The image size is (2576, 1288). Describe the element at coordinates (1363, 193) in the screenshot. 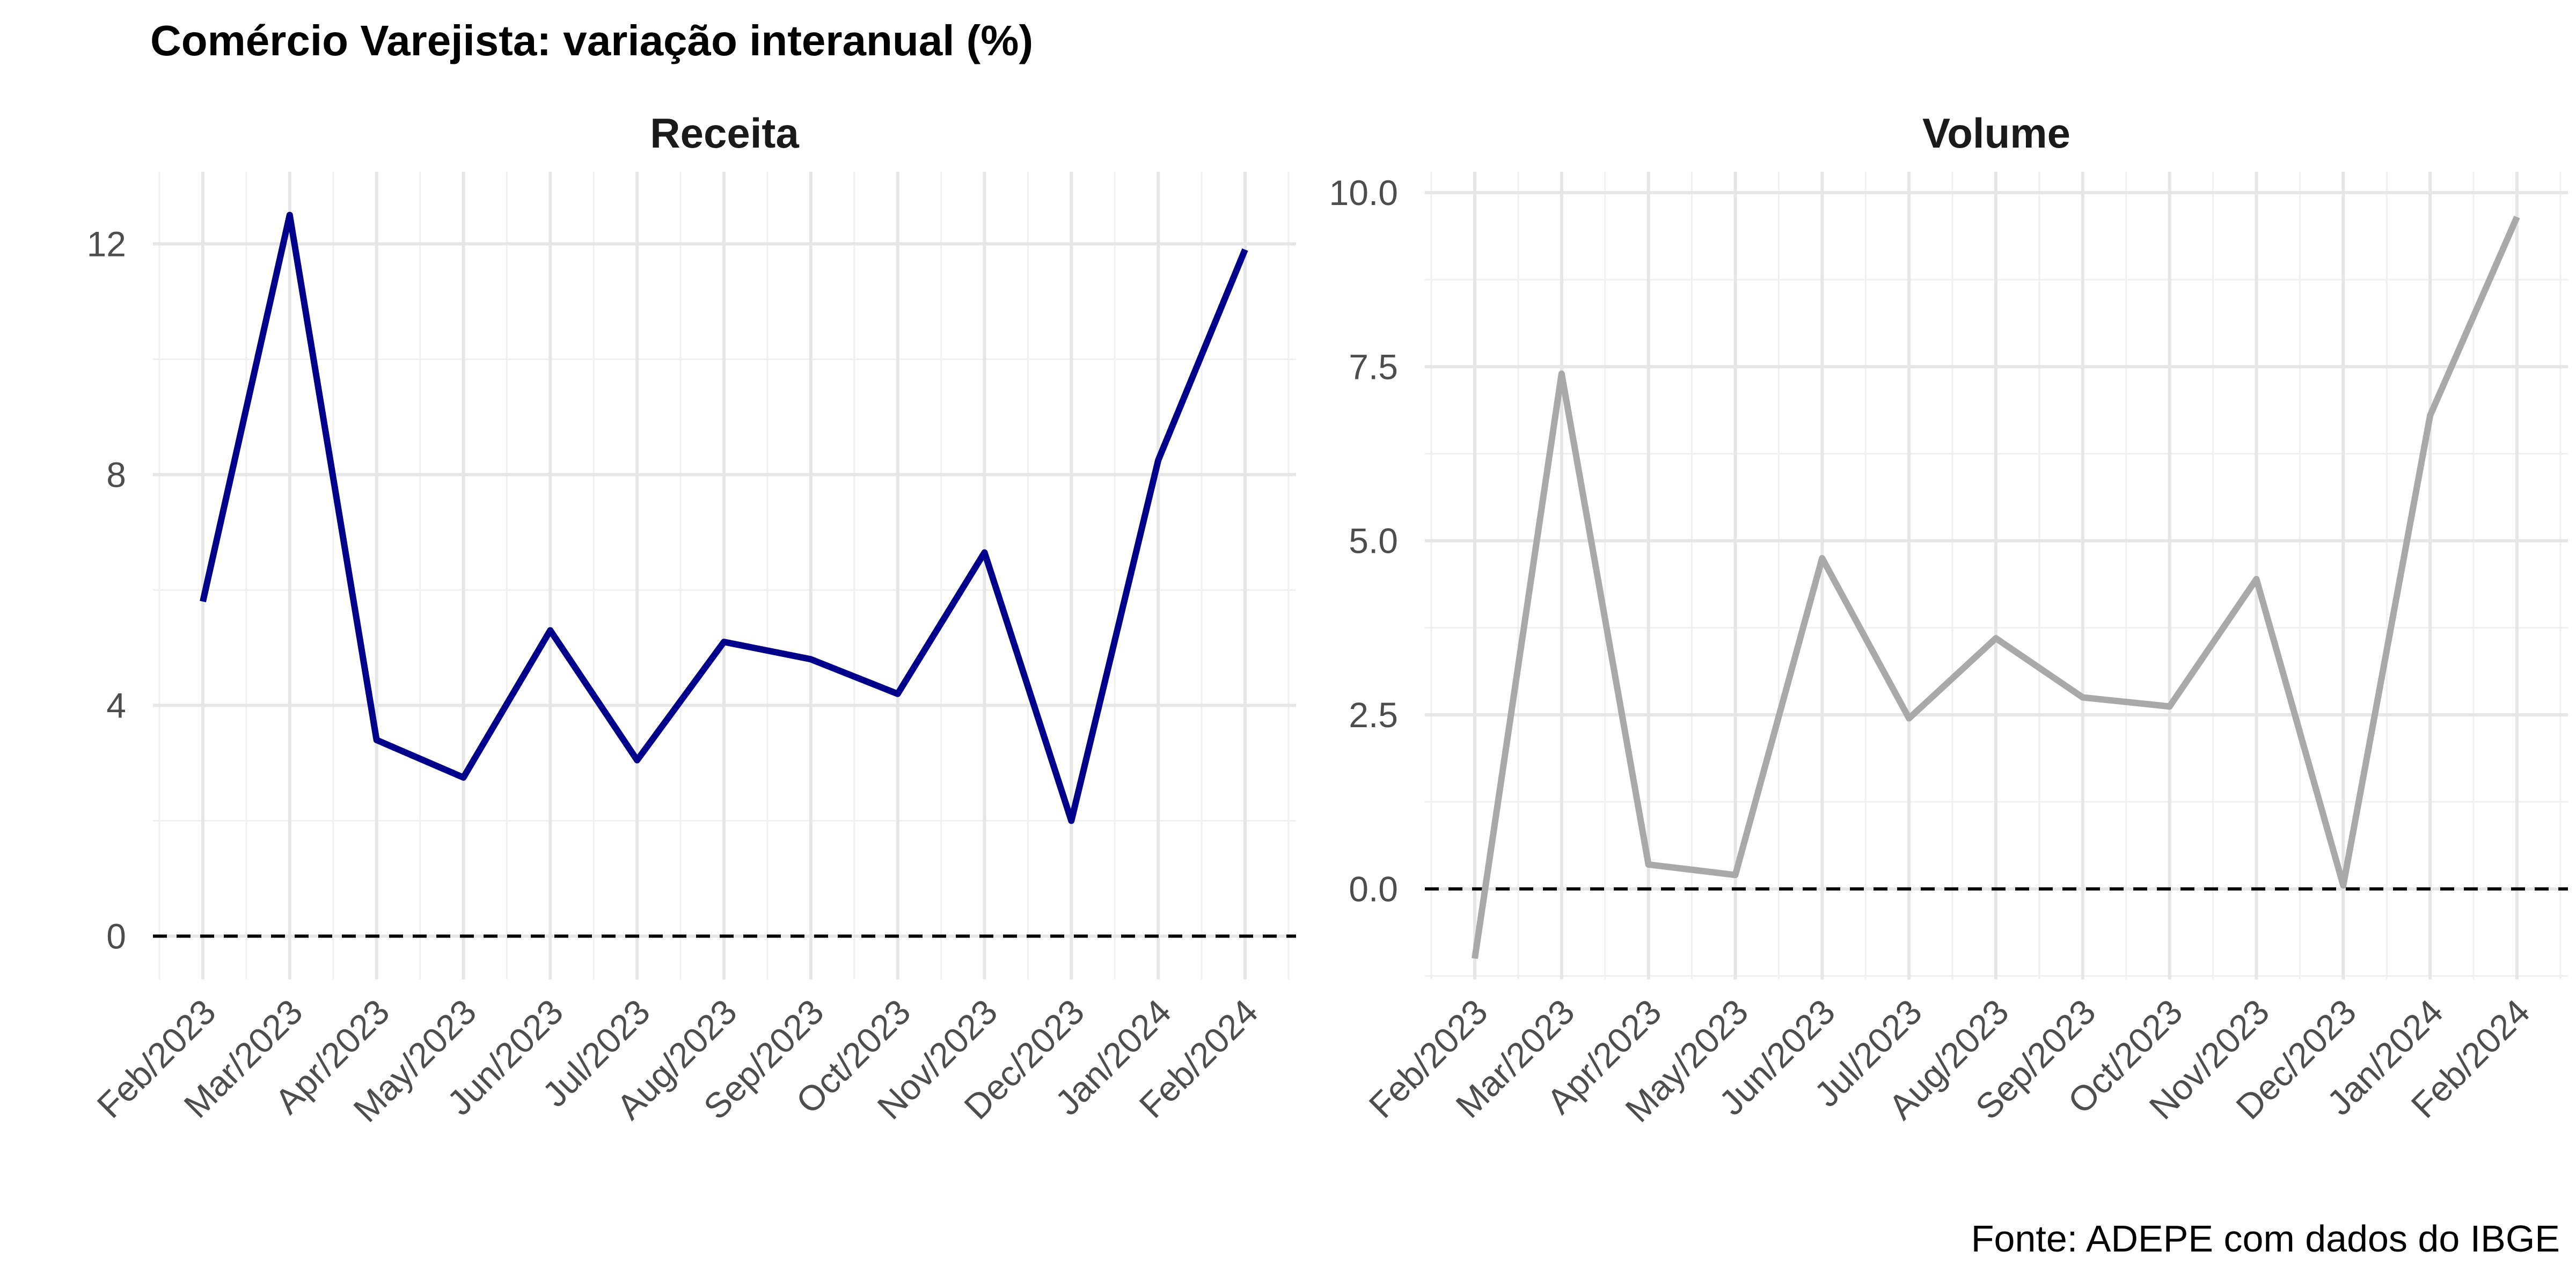

I see `y-tick-label: 10.0` at that location.